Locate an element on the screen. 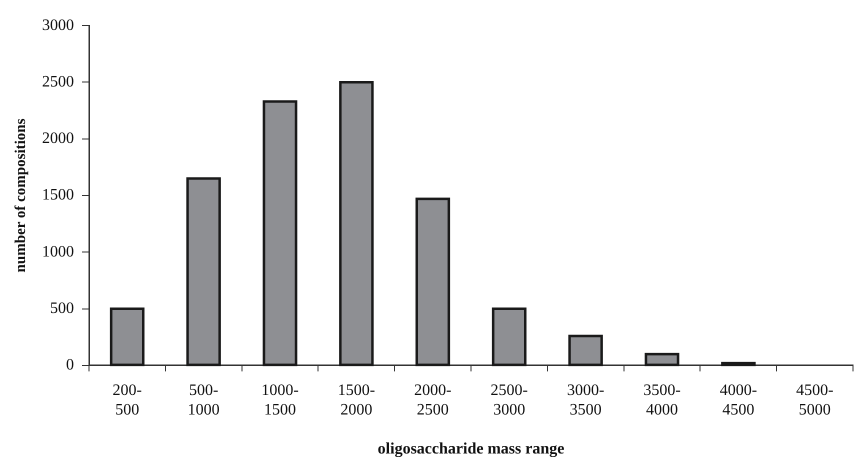 The width and height of the screenshot is (865, 471). x-axis-title: oligosaccharide mass range is located at coordinates (471, 449).